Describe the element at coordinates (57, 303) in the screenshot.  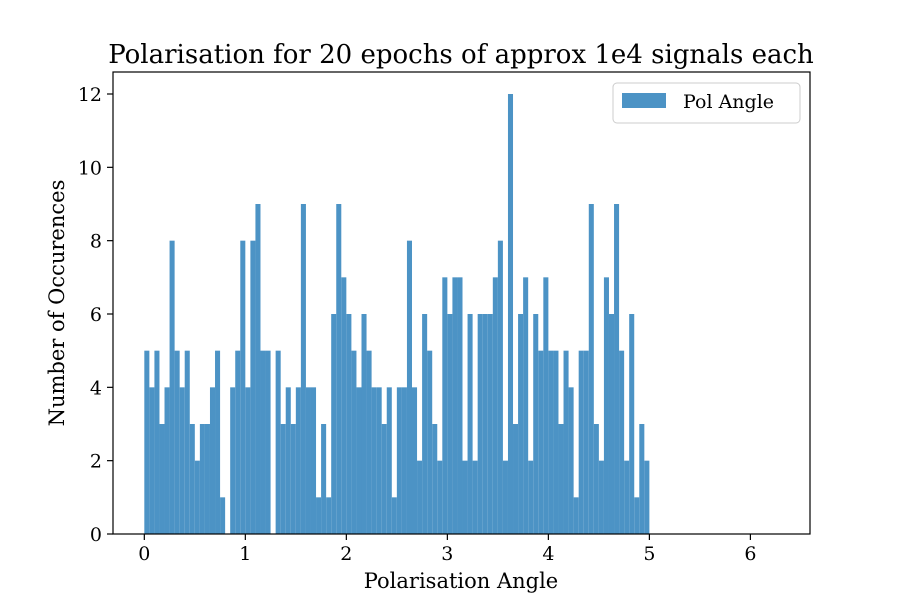
I see `y-axis-label: Number of Occurences` at that location.